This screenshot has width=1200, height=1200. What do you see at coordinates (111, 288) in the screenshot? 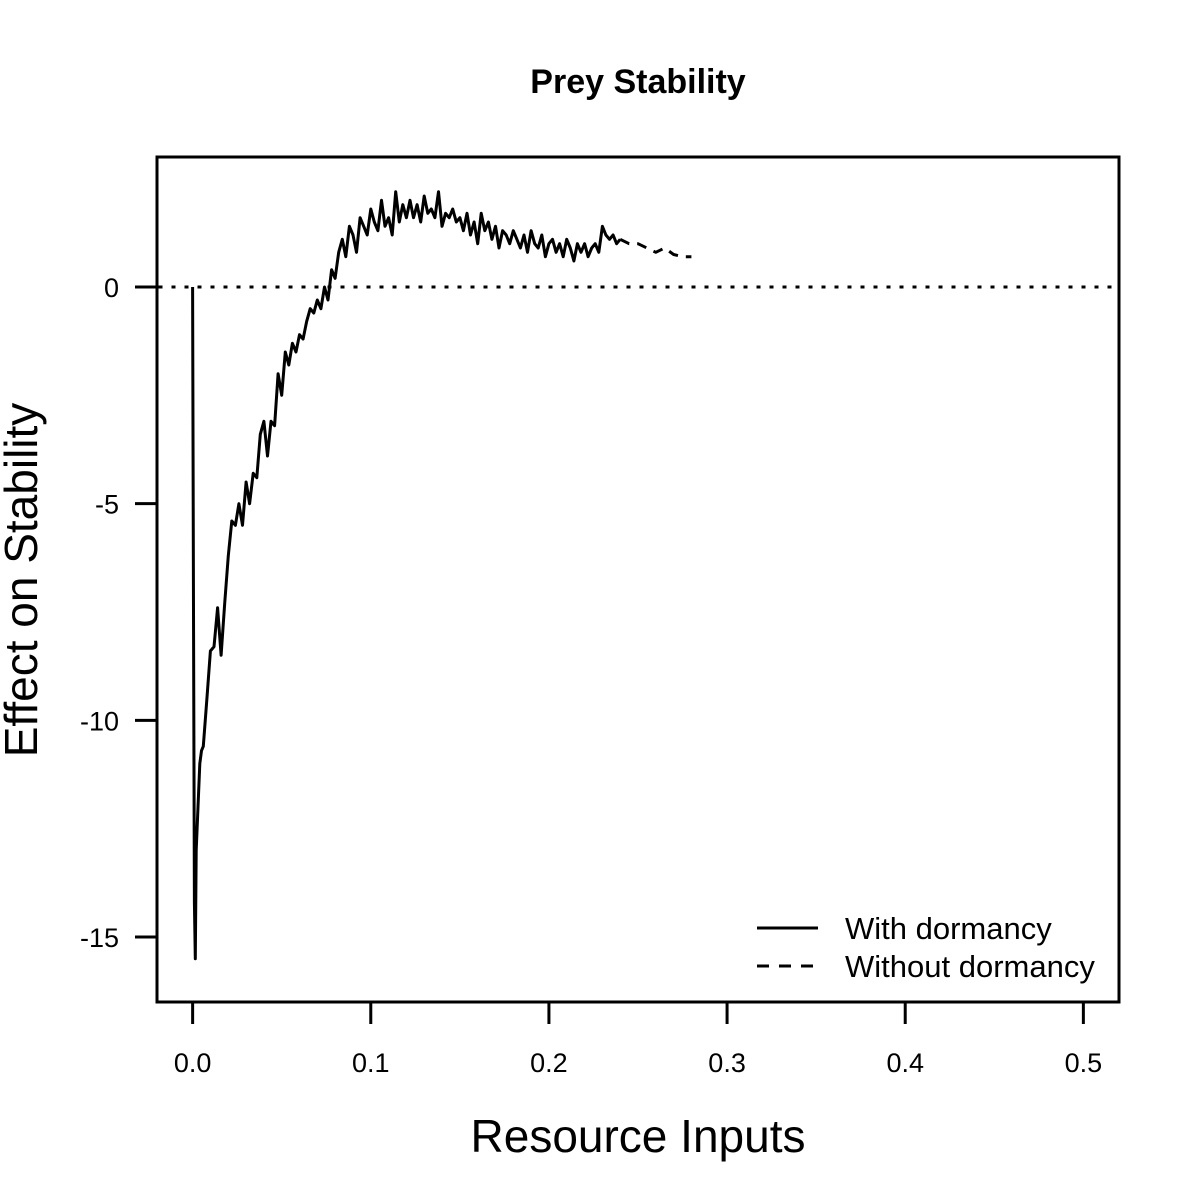
I see `y-tick-label: 0` at bounding box center [111, 288].